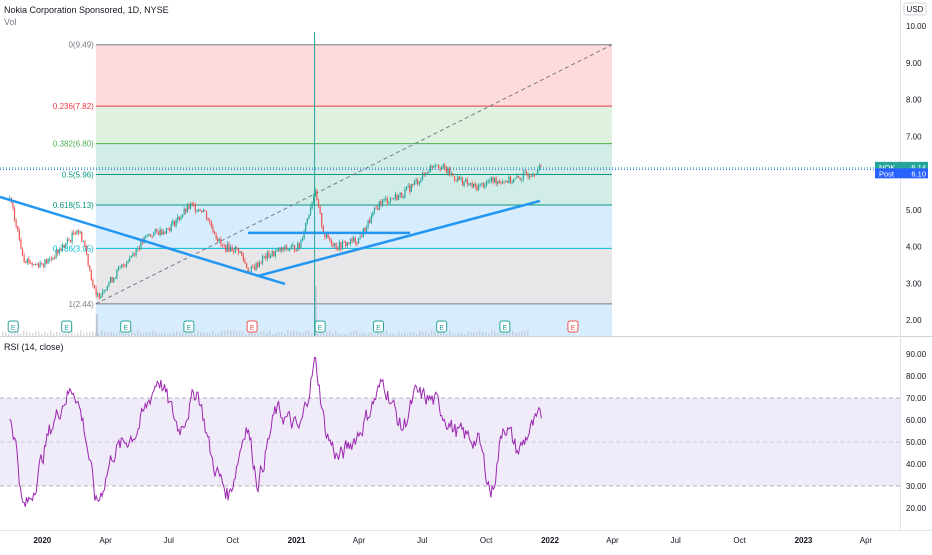  I want to click on price-tick-label: 9.00, so click(914, 63).